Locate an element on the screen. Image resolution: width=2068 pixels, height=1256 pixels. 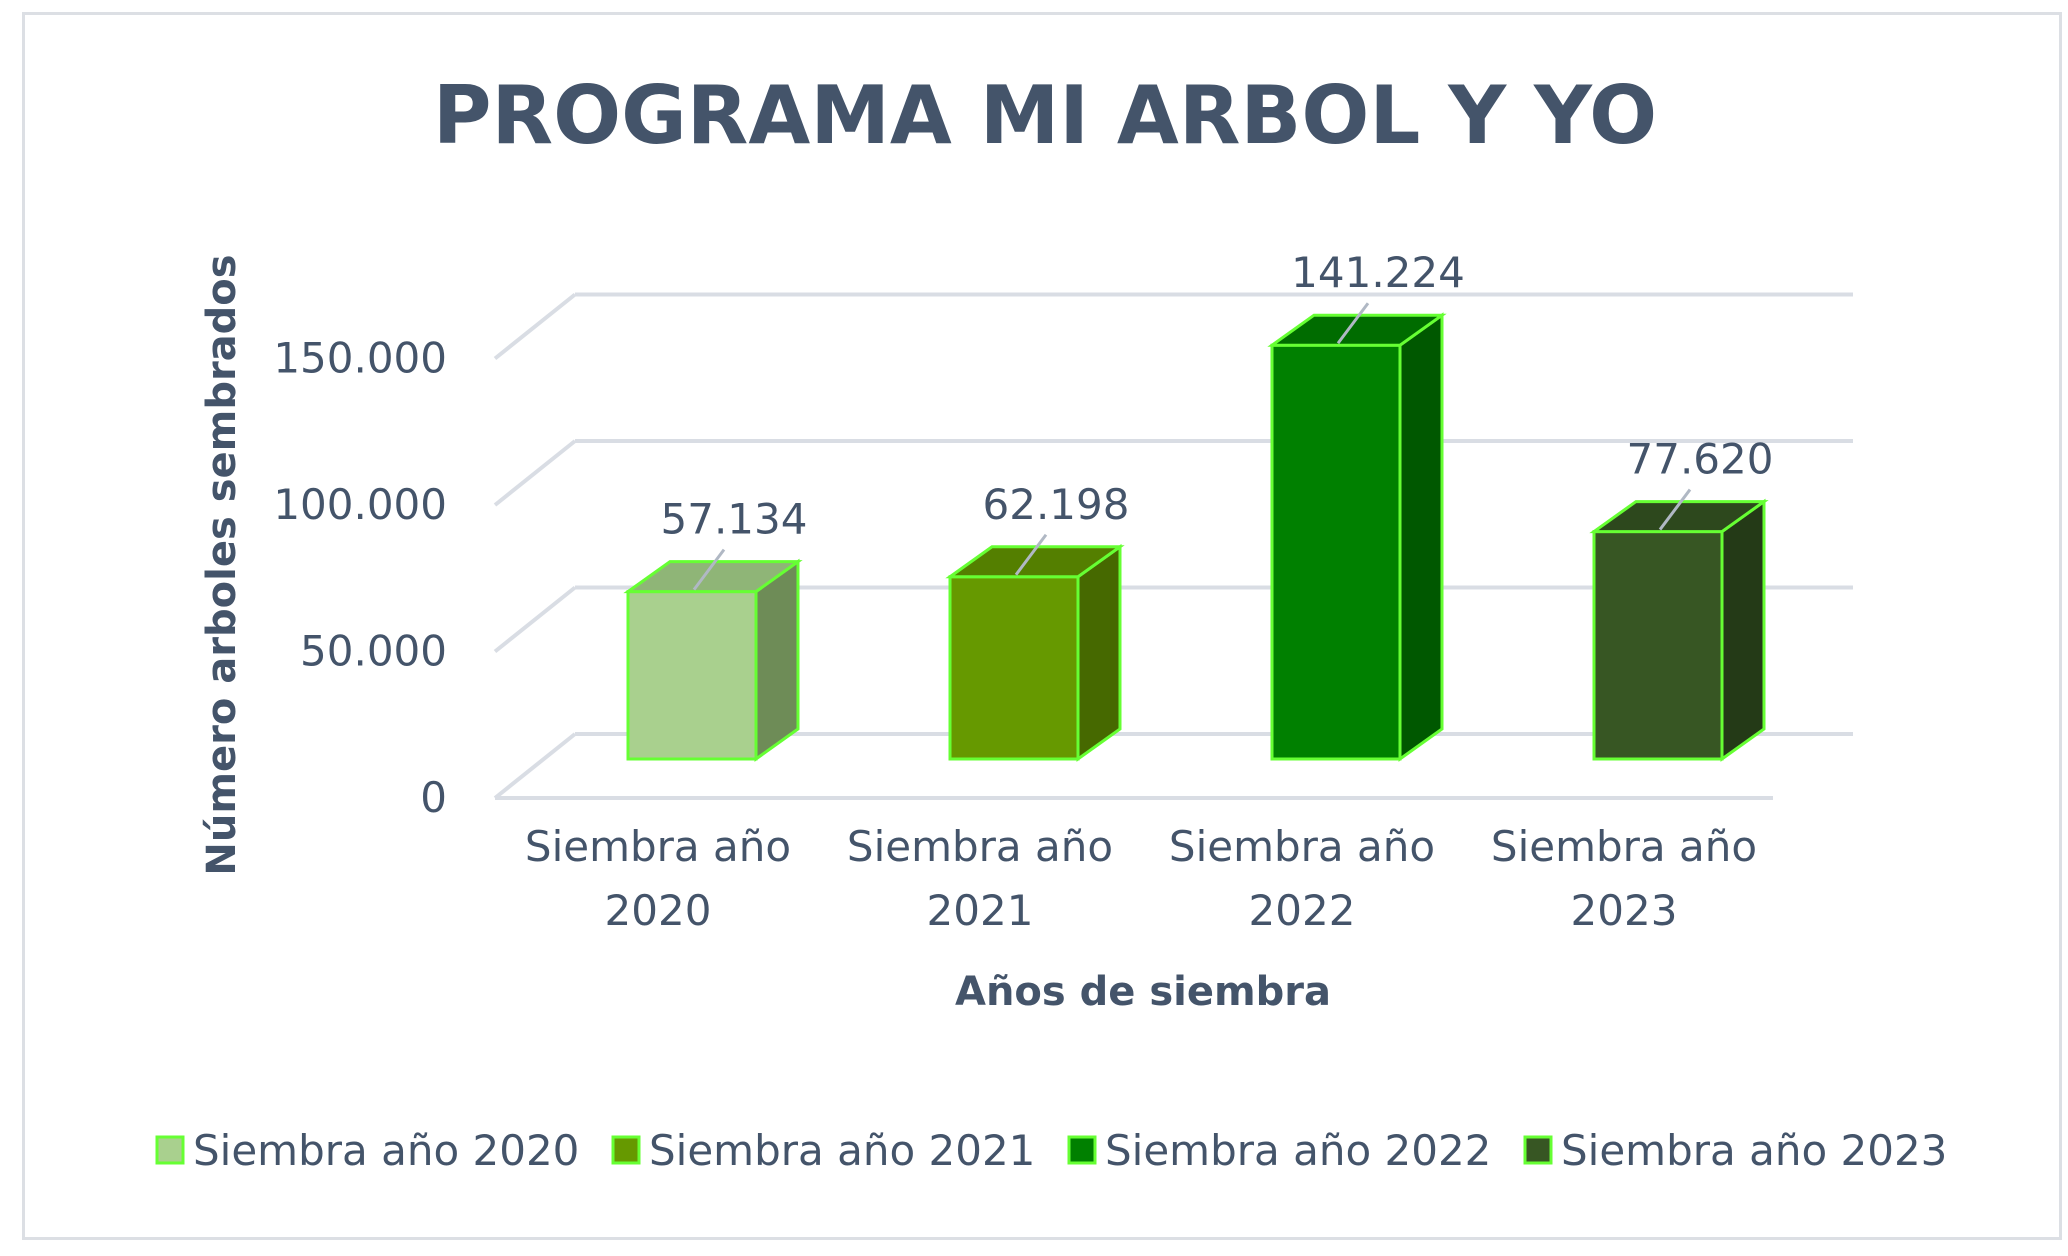
y-tick-label: 150.000 is located at coordinates (360, 358).